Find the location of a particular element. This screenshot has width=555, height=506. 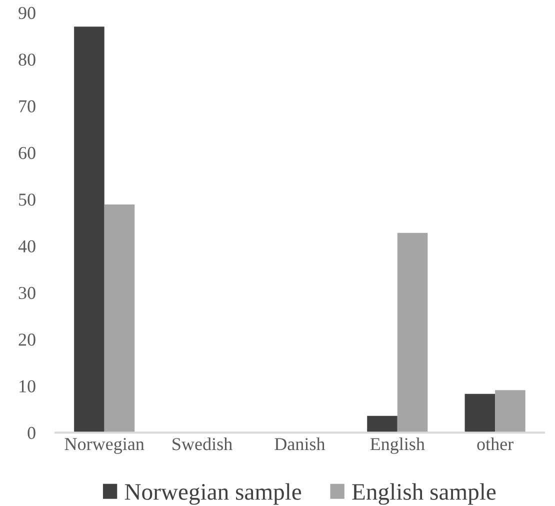

y-tick-label: 20 is located at coordinates (27, 340).